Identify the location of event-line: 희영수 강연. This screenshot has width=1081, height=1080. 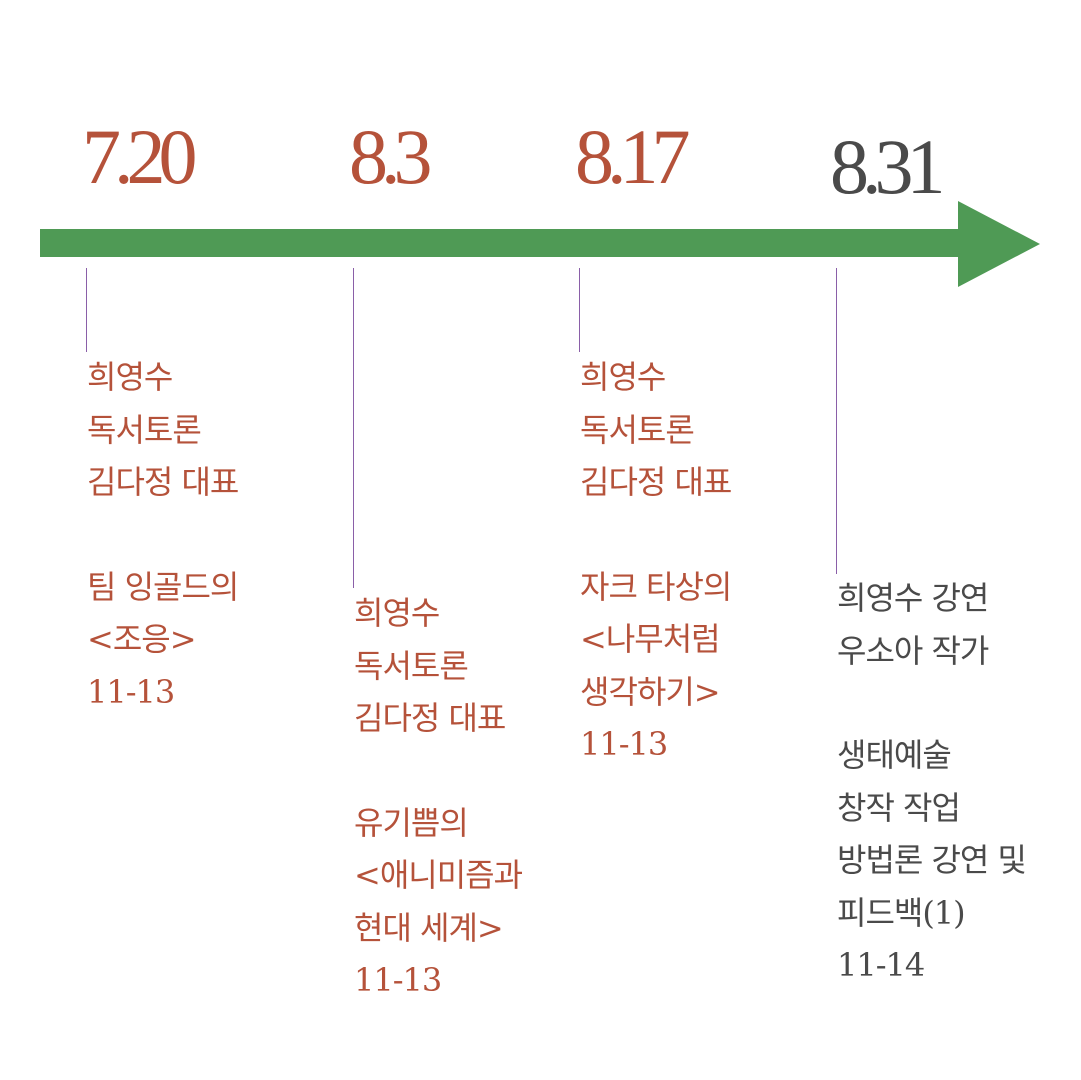
(913, 598).